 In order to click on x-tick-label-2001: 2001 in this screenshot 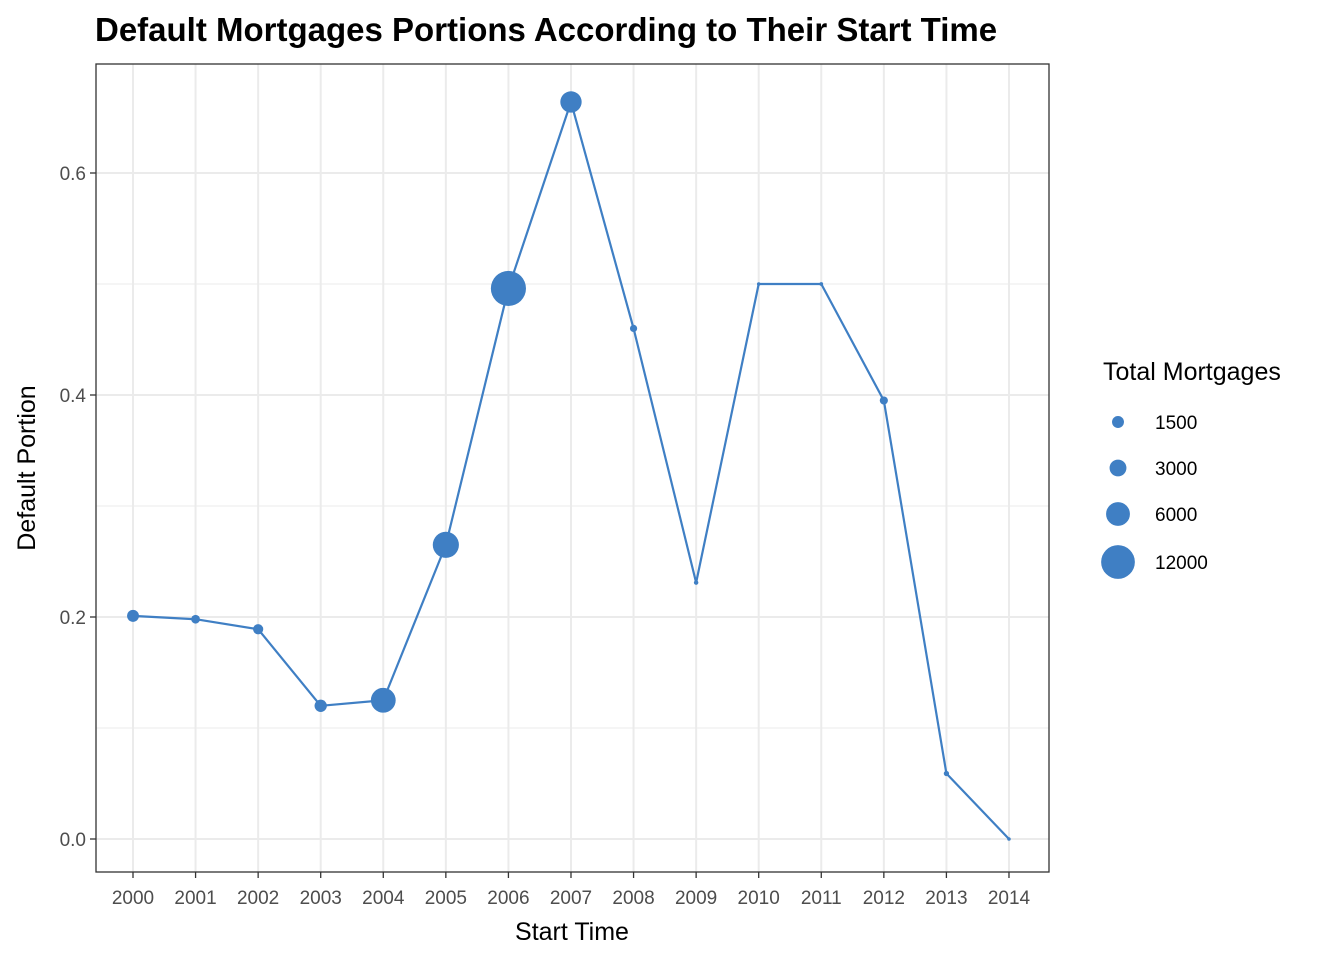, I will do `click(195, 898)`.